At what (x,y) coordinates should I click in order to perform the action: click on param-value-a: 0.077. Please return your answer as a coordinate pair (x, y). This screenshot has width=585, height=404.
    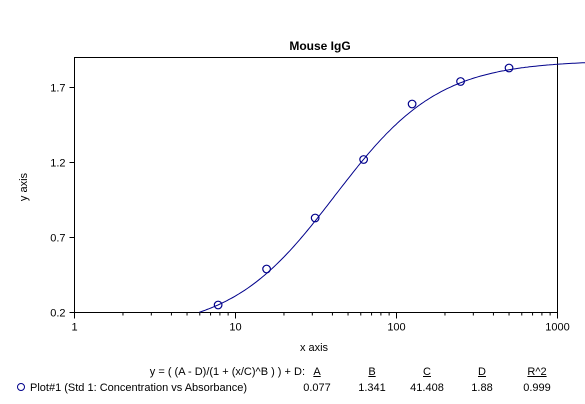
    Looking at the image, I should click on (317, 388).